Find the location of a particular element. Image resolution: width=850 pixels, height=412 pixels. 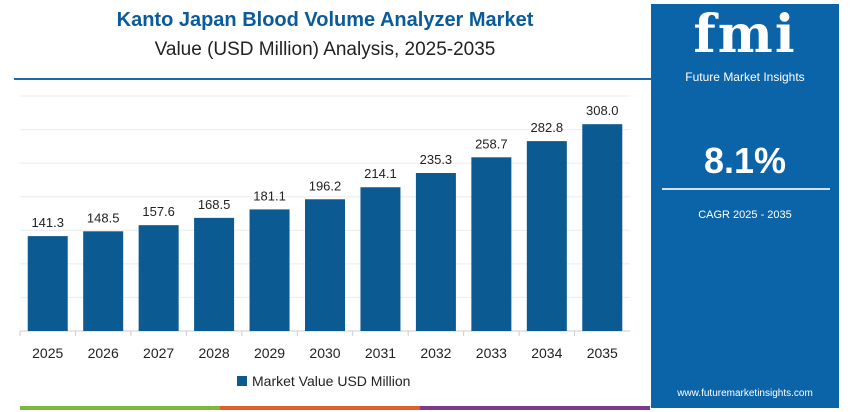

x-tick-label: 2025 is located at coordinates (47, 353).